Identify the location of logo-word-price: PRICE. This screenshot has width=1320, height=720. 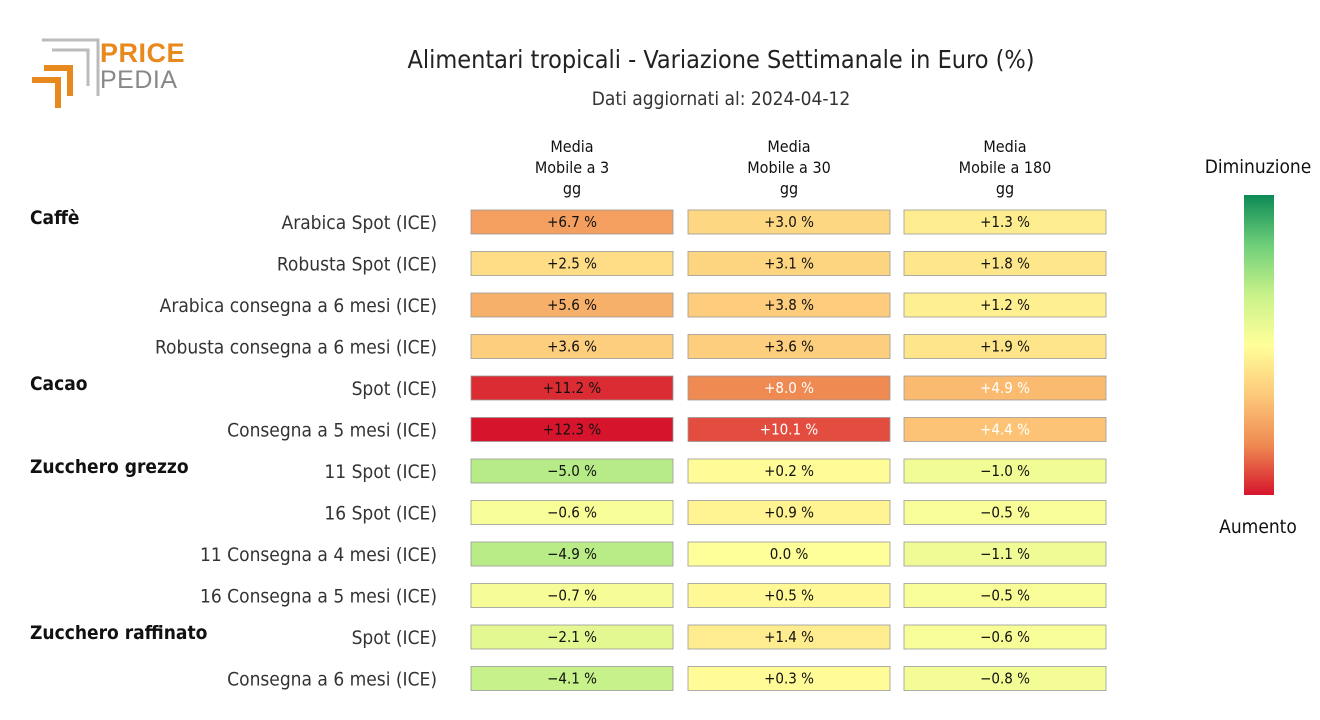
(143, 53).